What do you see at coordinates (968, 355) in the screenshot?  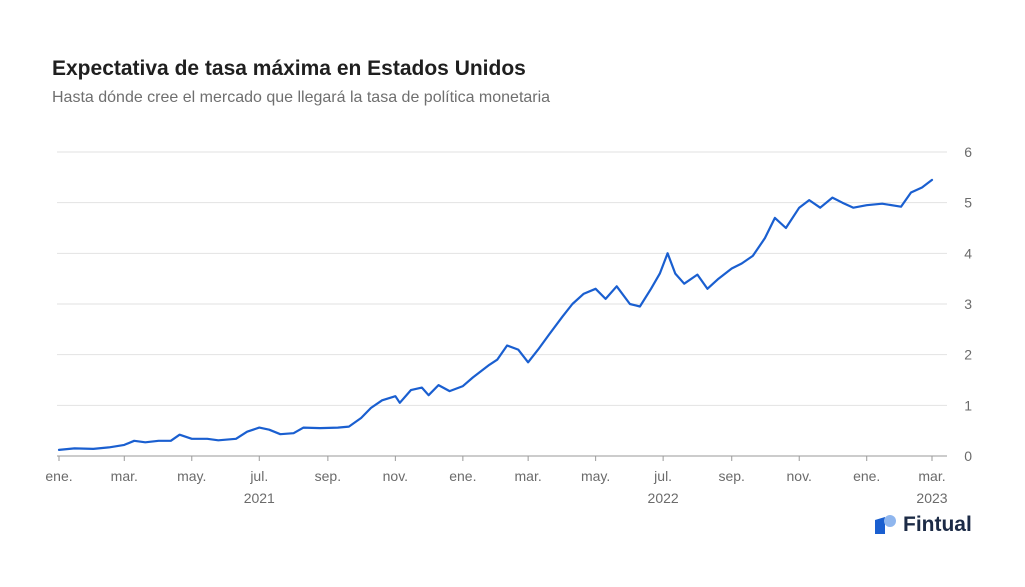 I see `y-tick-label: 2` at bounding box center [968, 355].